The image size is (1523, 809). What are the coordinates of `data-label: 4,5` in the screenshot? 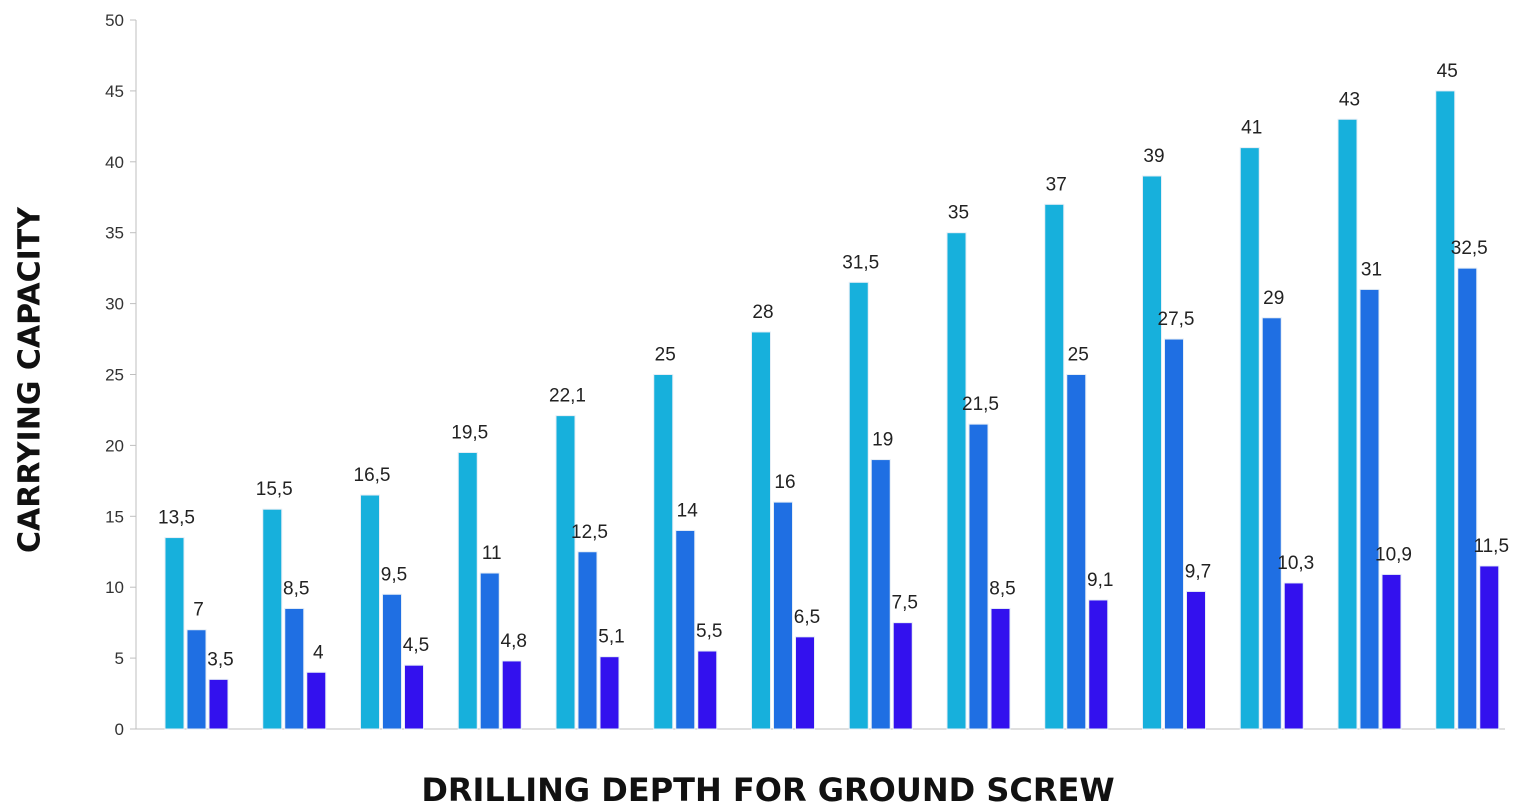 It's located at (416, 645).